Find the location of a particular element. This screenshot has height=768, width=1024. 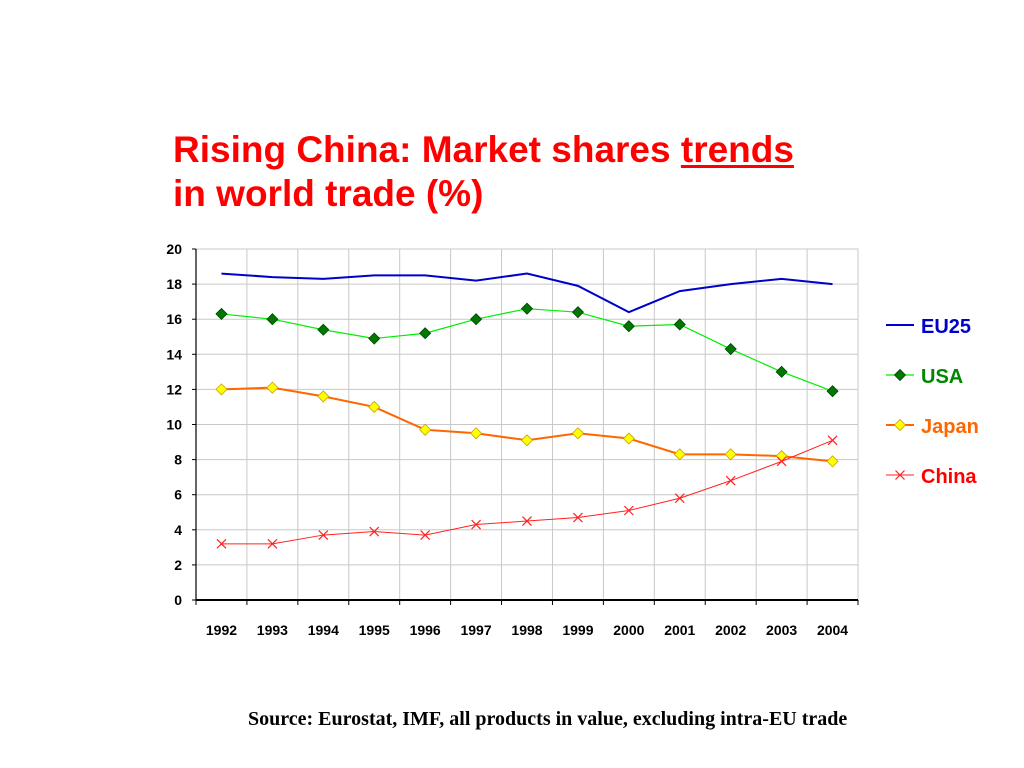

legend-item-china: China is located at coordinates (931, 477).